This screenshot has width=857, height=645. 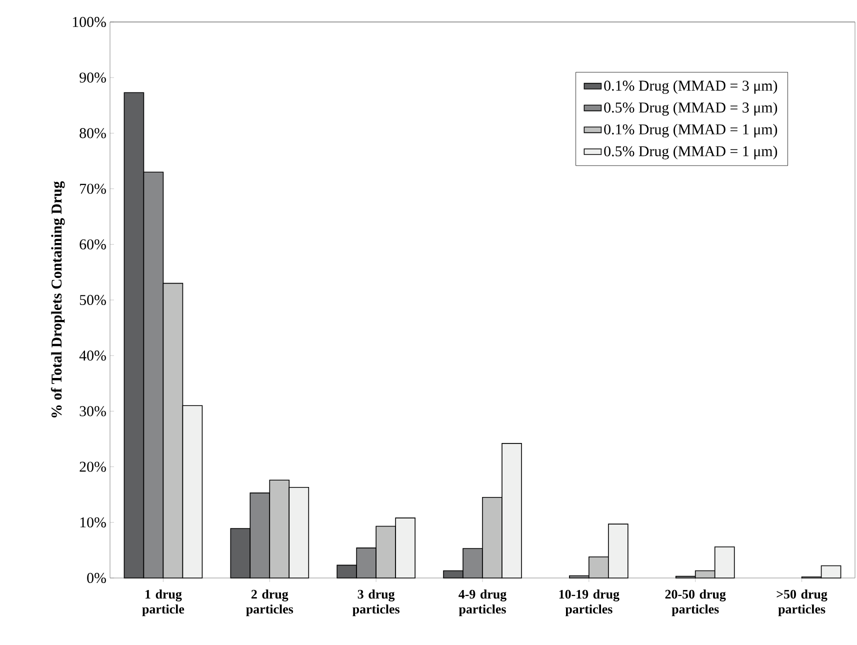 What do you see at coordinates (93, 189) in the screenshot?
I see `y-tick-label: 70%` at bounding box center [93, 189].